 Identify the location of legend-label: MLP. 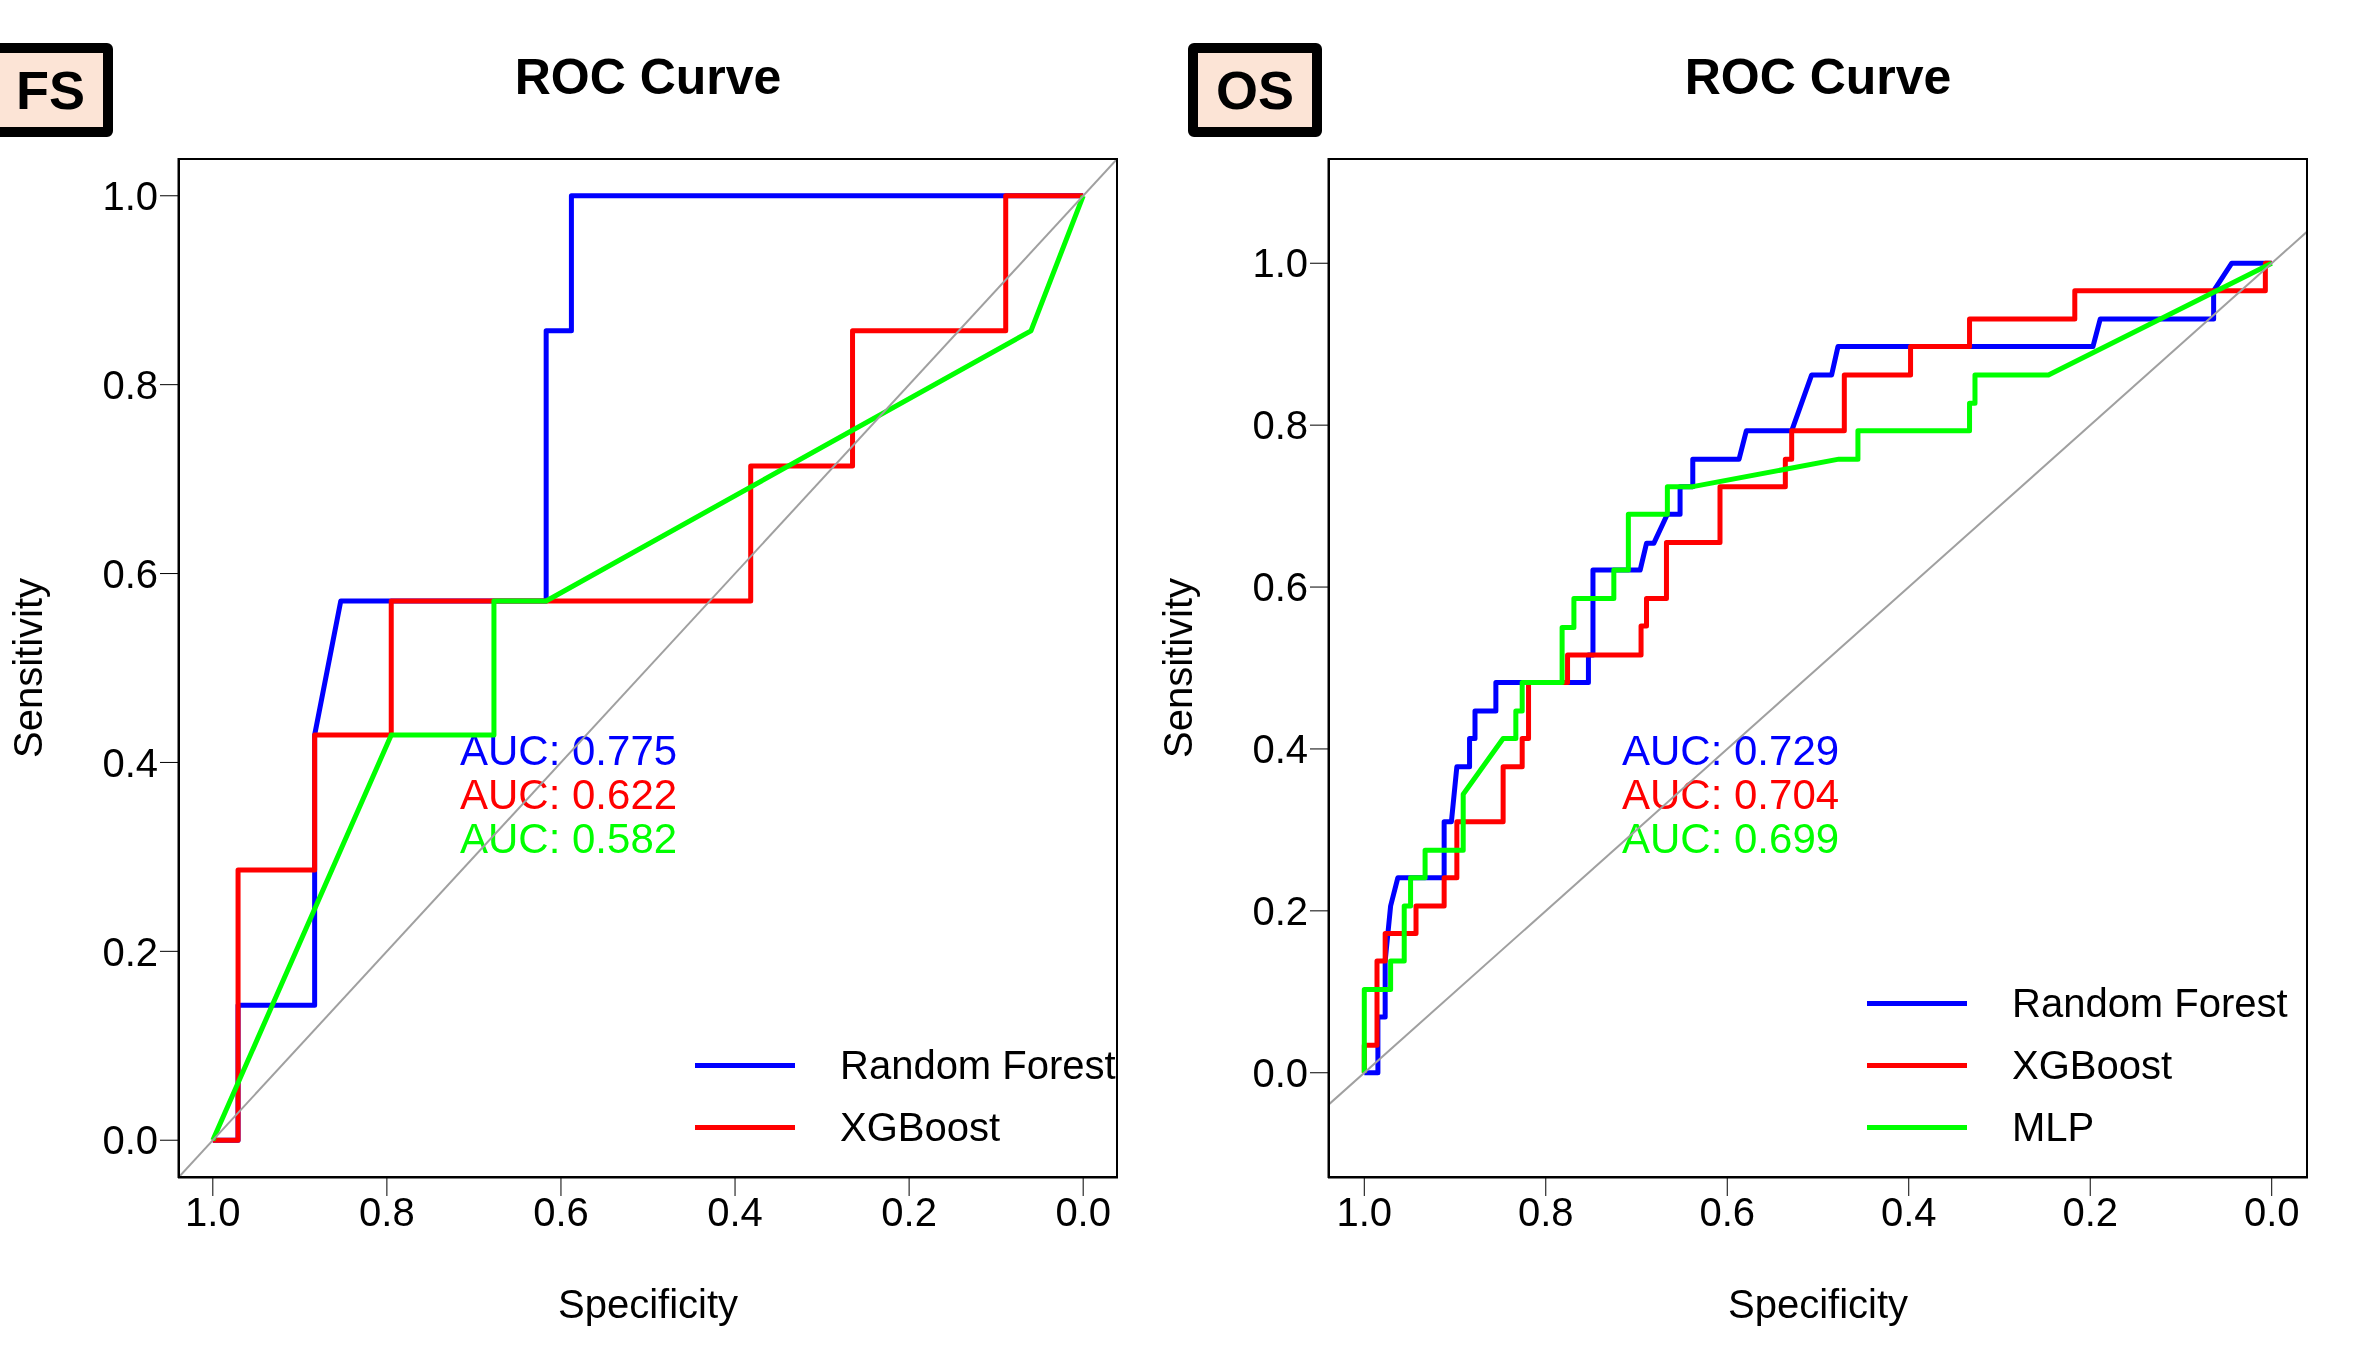
(2053, 1127).